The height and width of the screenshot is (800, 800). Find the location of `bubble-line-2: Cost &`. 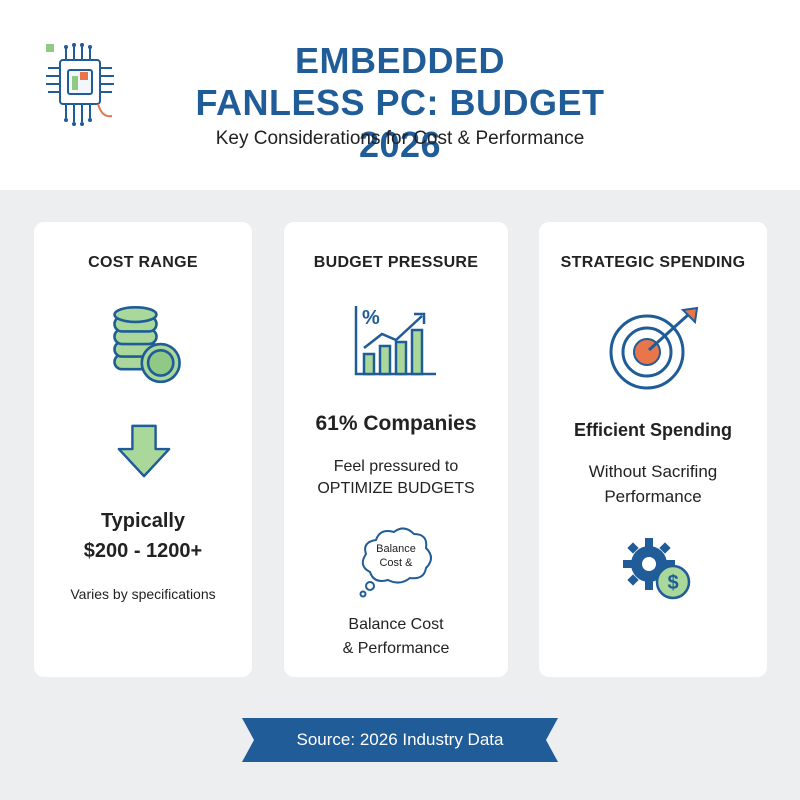

bubble-line-2: Cost & is located at coordinates (396, 563).